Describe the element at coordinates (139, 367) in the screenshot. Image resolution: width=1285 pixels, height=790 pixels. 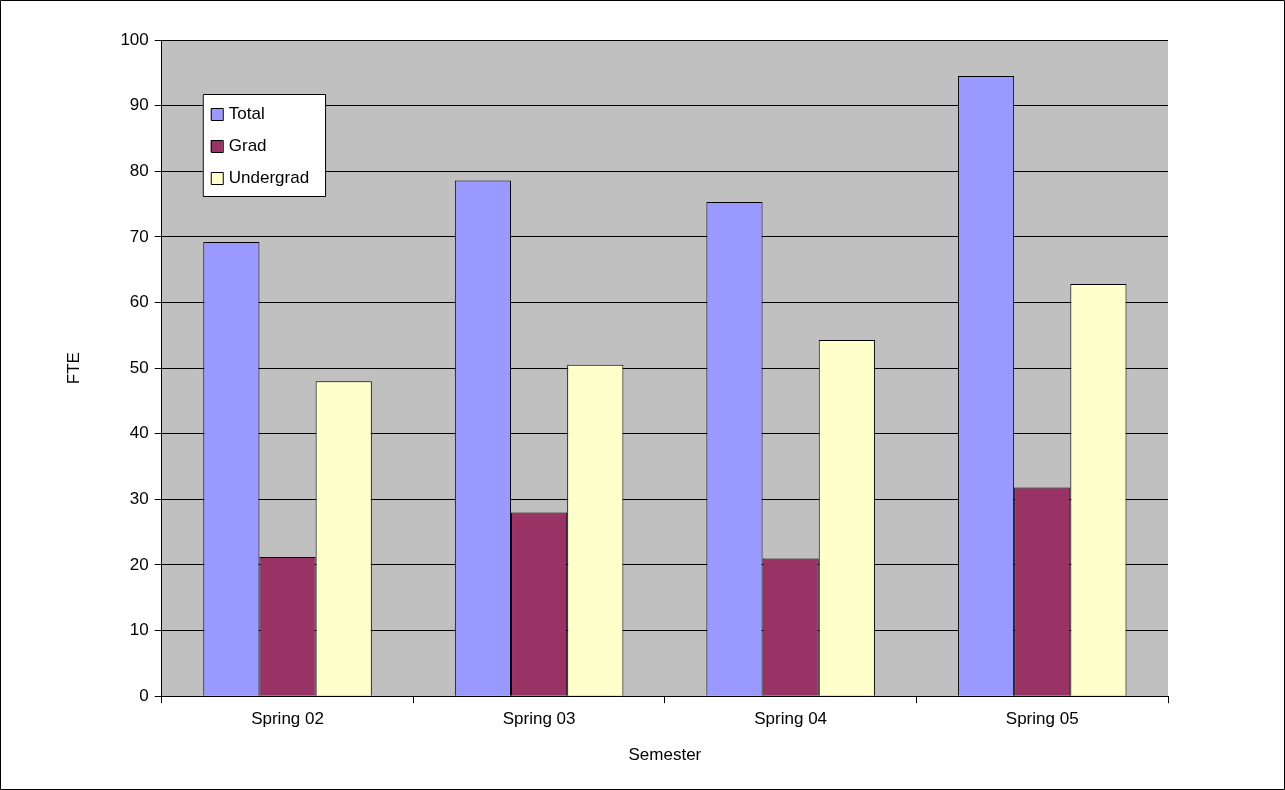
I see `y-tick-label: 50` at that location.